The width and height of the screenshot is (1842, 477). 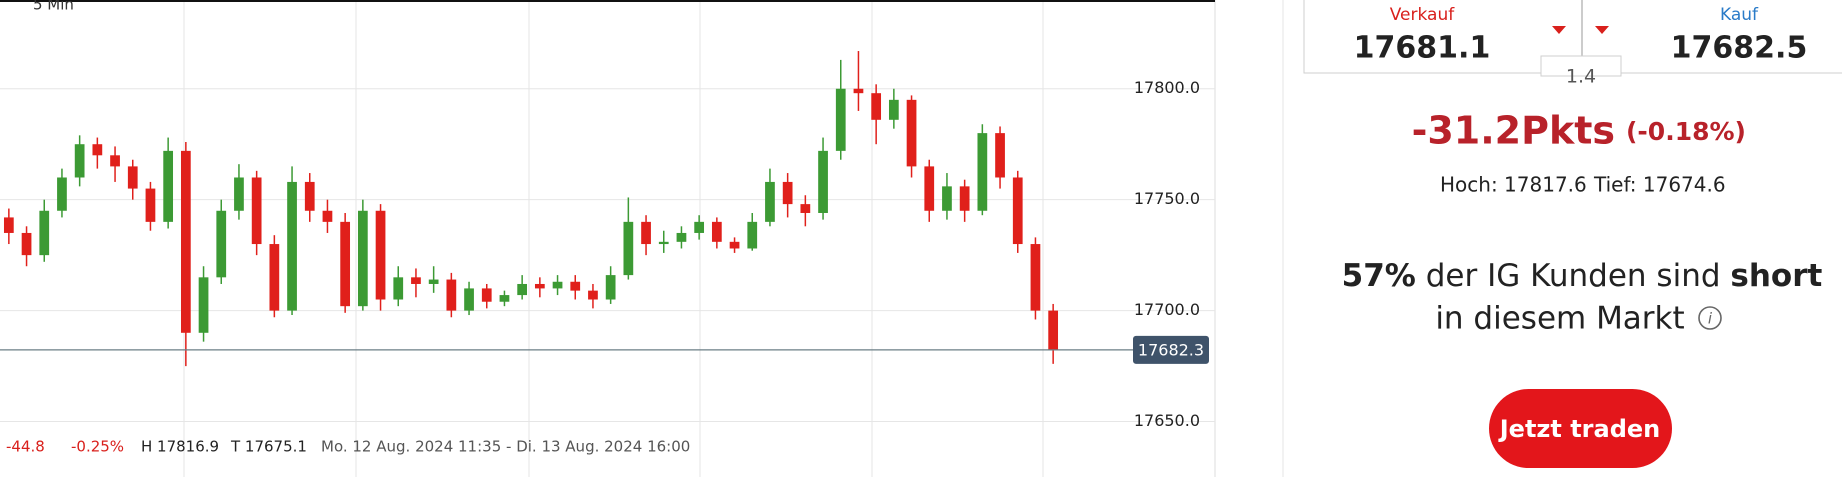 I want to click on button-label: Jetzt traden, so click(x=1579, y=429).